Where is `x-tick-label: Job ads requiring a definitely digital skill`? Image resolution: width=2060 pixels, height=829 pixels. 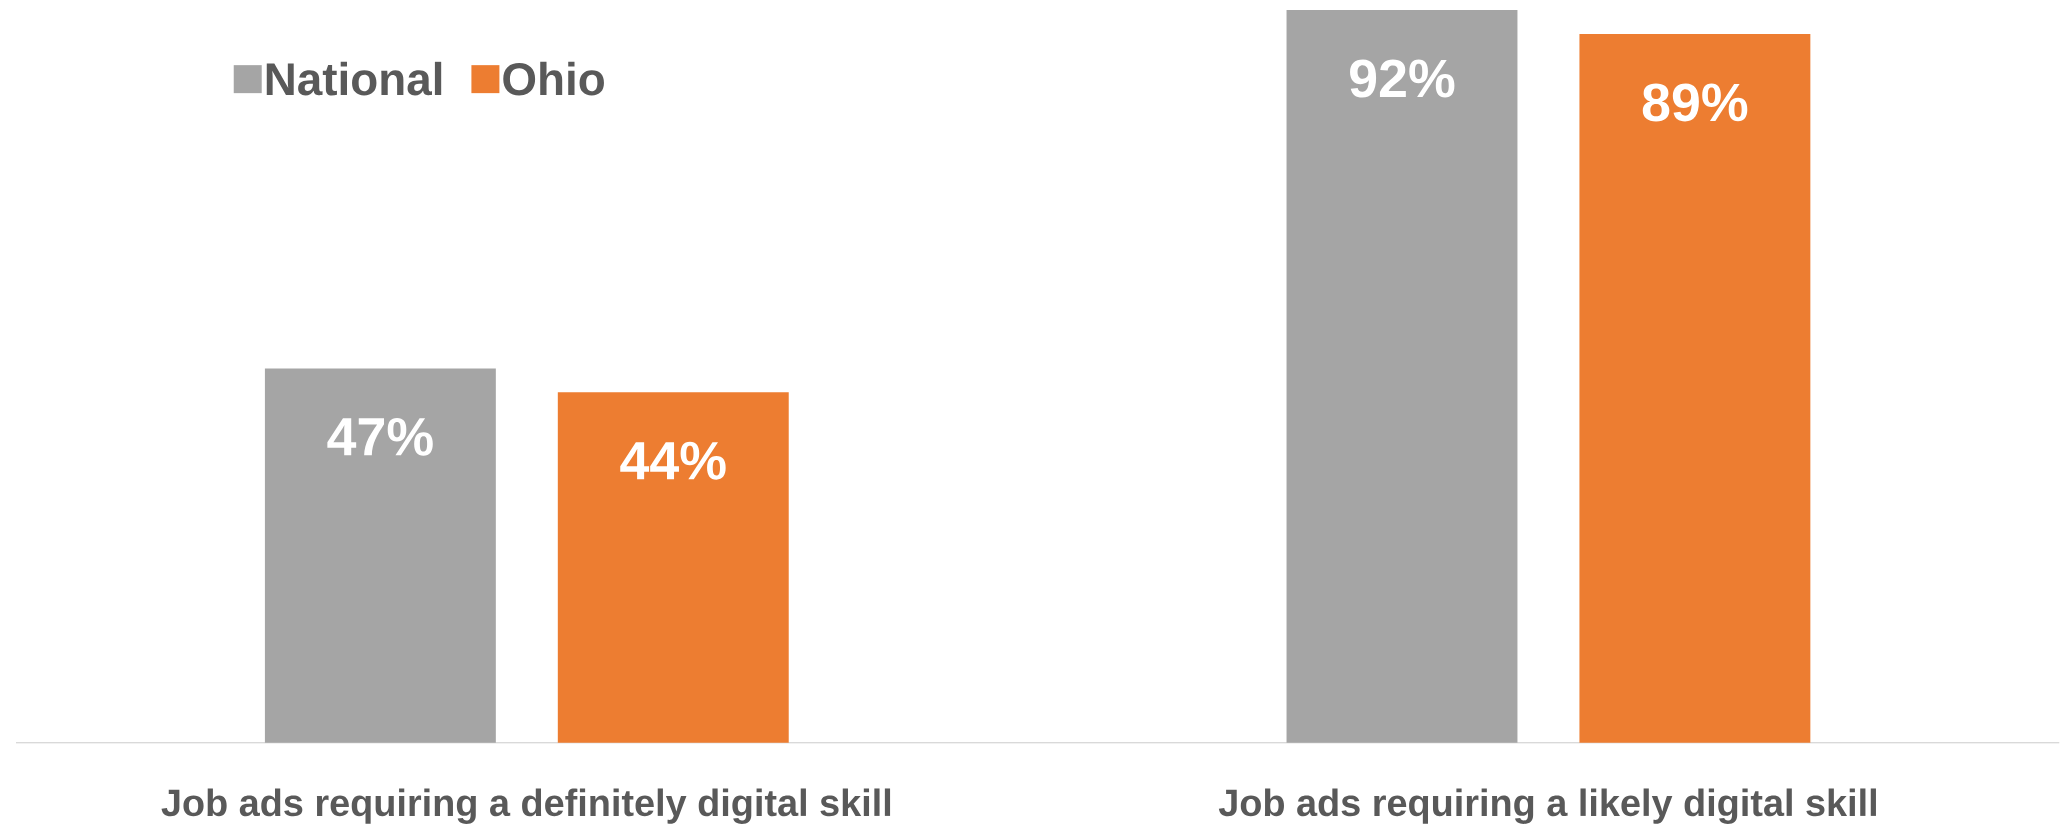 x-tick-label: Job ads requiring a definitely digital skill is located at coordinates (526, 806).